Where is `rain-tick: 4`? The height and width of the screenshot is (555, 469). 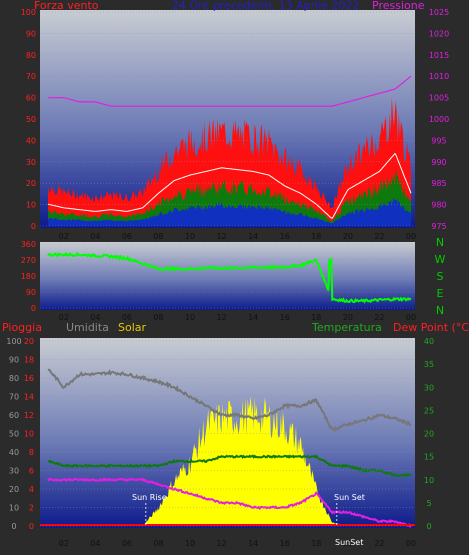 rain-tick: 4 is located at coordinates (31, 489).